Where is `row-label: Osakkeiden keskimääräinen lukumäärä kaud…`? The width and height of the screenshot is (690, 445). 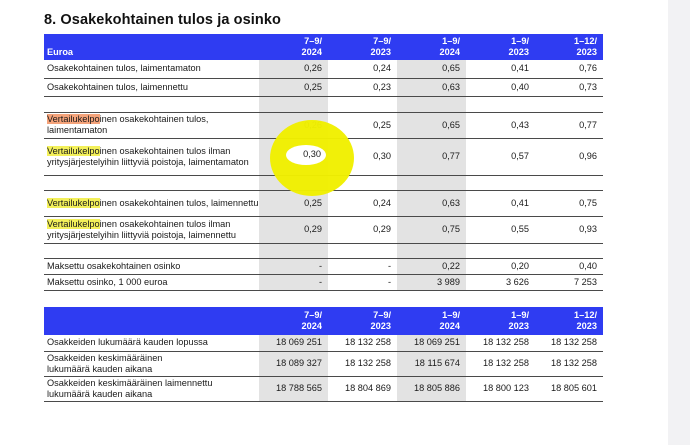
row-label: Osakkeiden keskimääräinen lukumäärä kaud… is located at coordinates (151, 364).